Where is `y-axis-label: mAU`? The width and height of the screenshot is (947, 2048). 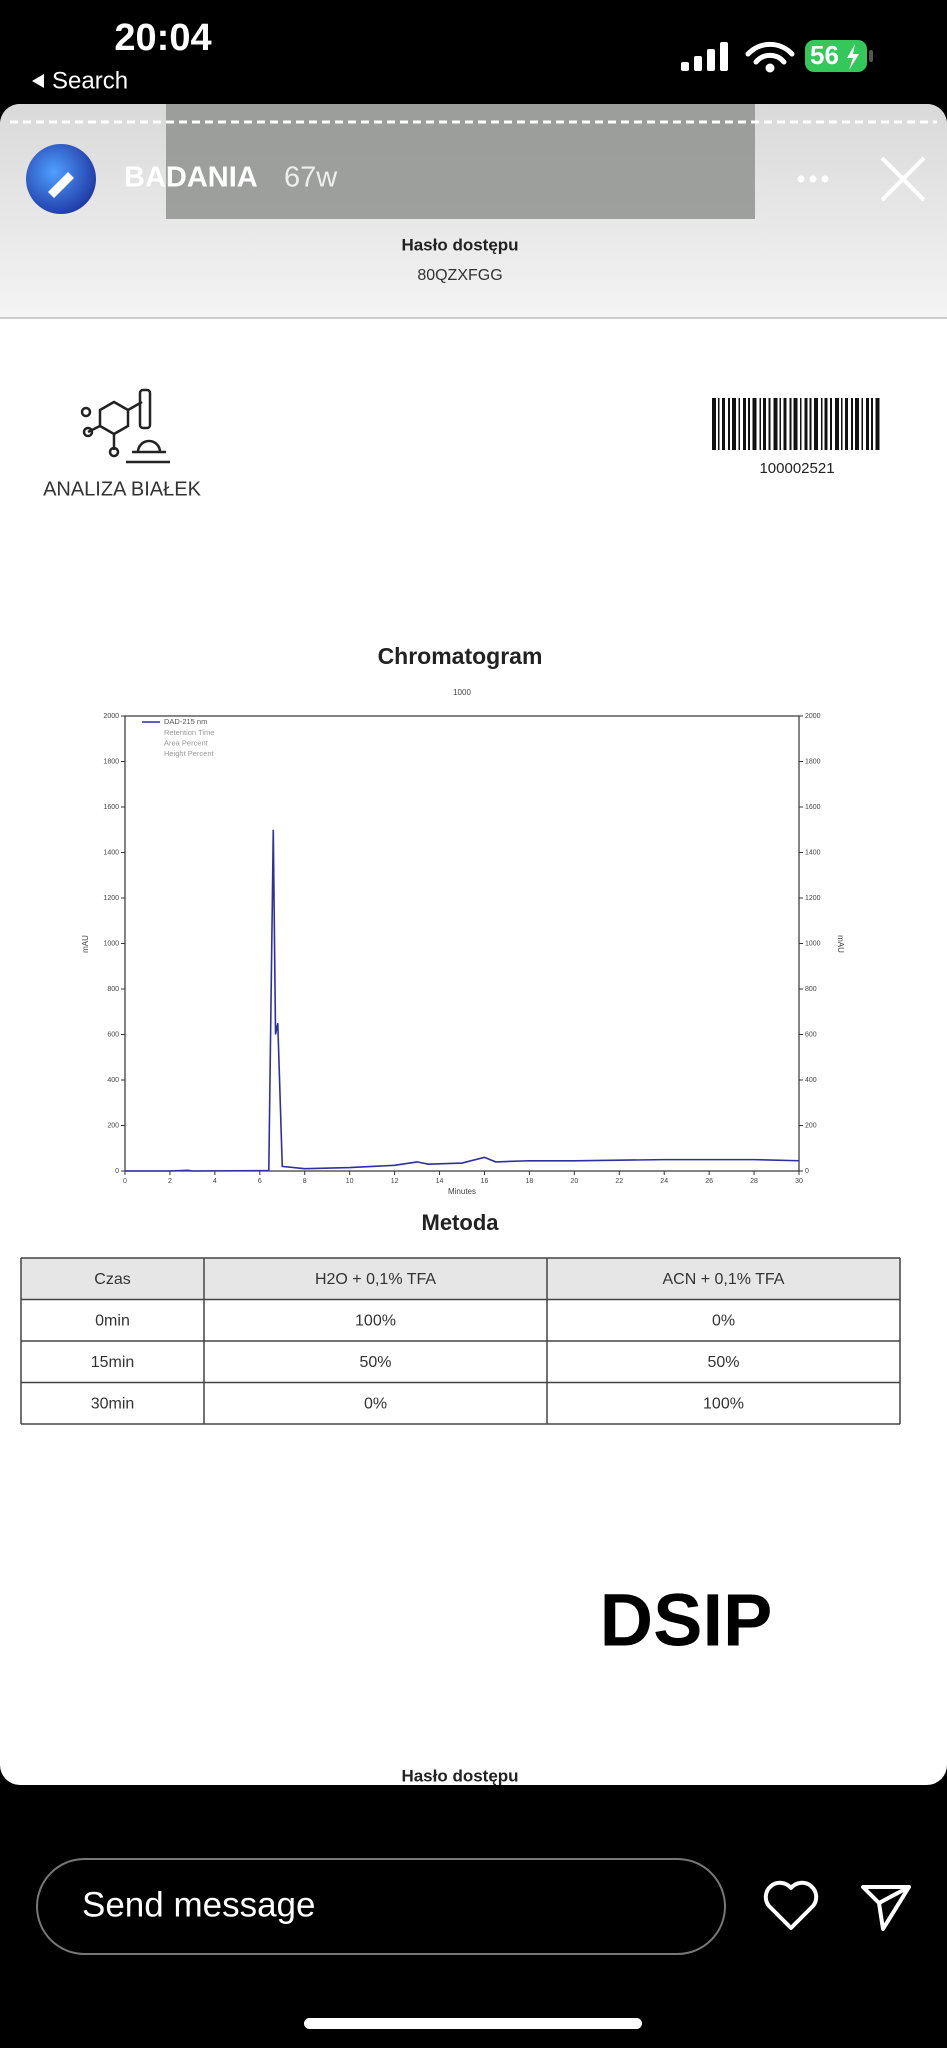 y-axis-label: mAU is located at coordinates (85, 944).